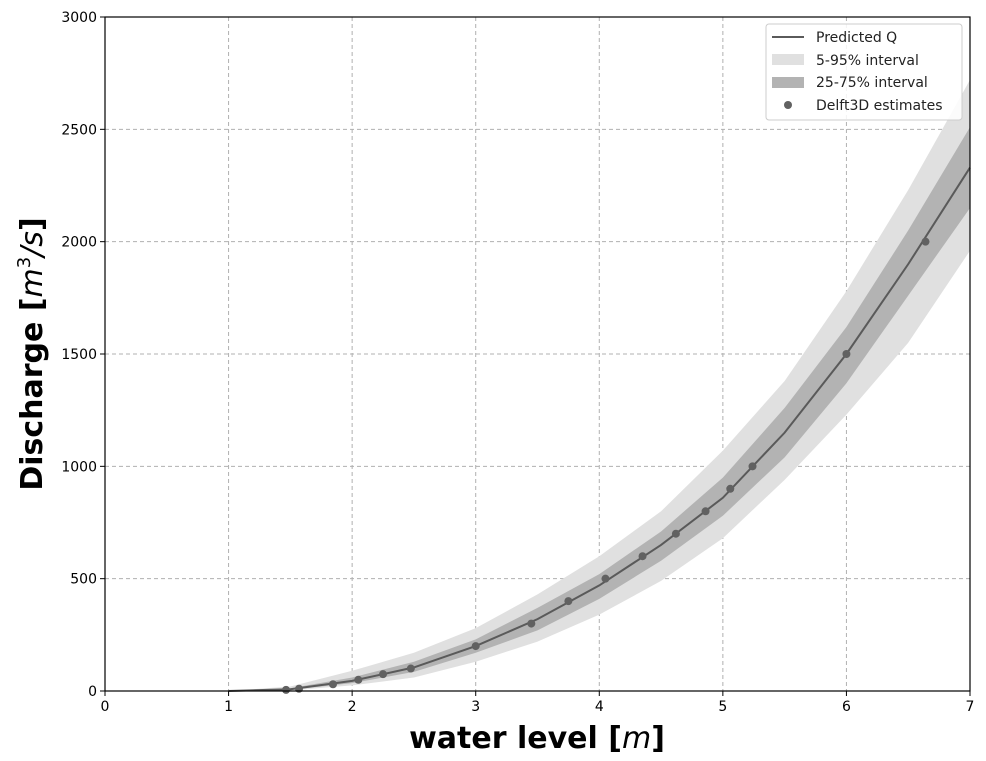 Image resolution: width=986 pixels, height=761 pixels. I want to click on y-axis-label-close: ], so click(32, 224).